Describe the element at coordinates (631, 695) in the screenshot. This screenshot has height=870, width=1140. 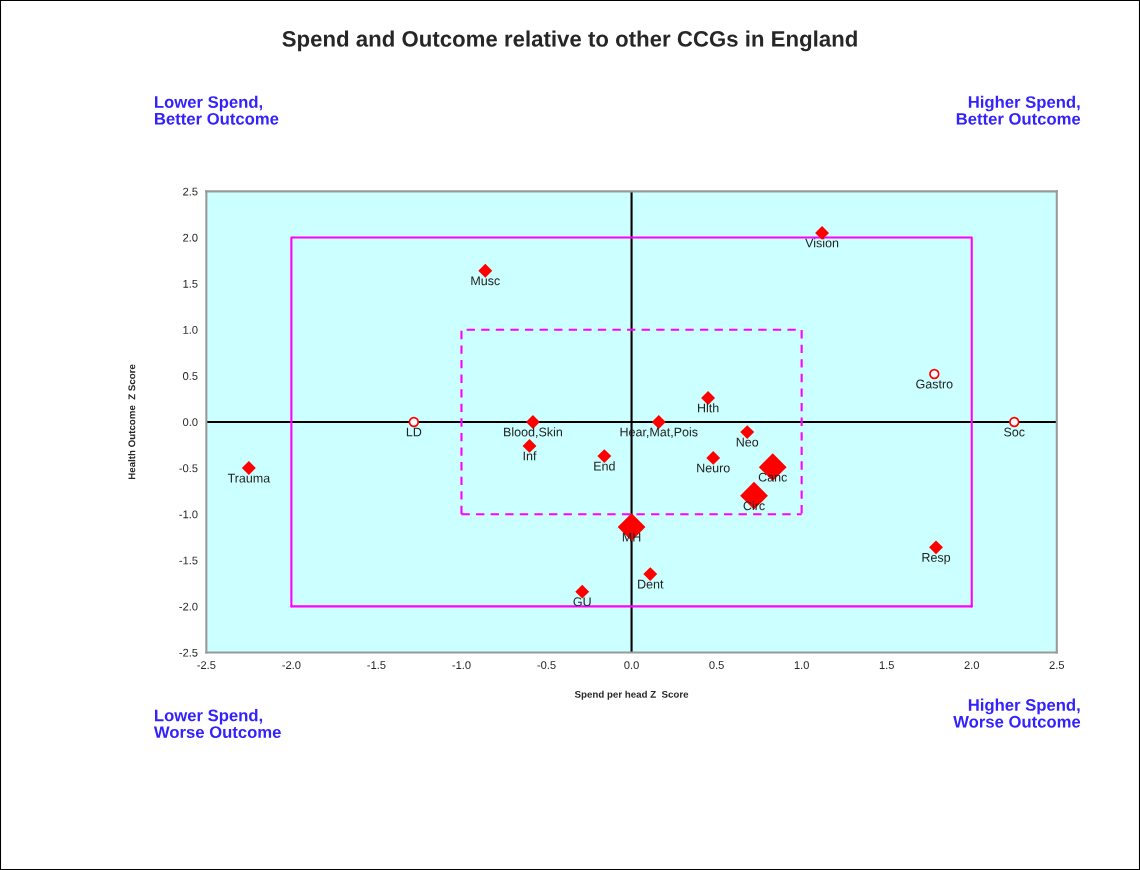
I see `x-axis-title: Spend per head Z Score` at that location.